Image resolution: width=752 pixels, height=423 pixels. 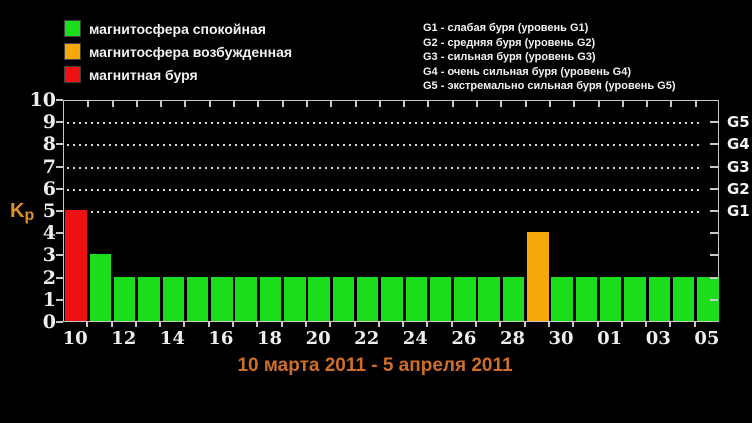 I want to click on x-axis-label-05: 05, so click(x=707, y=338).